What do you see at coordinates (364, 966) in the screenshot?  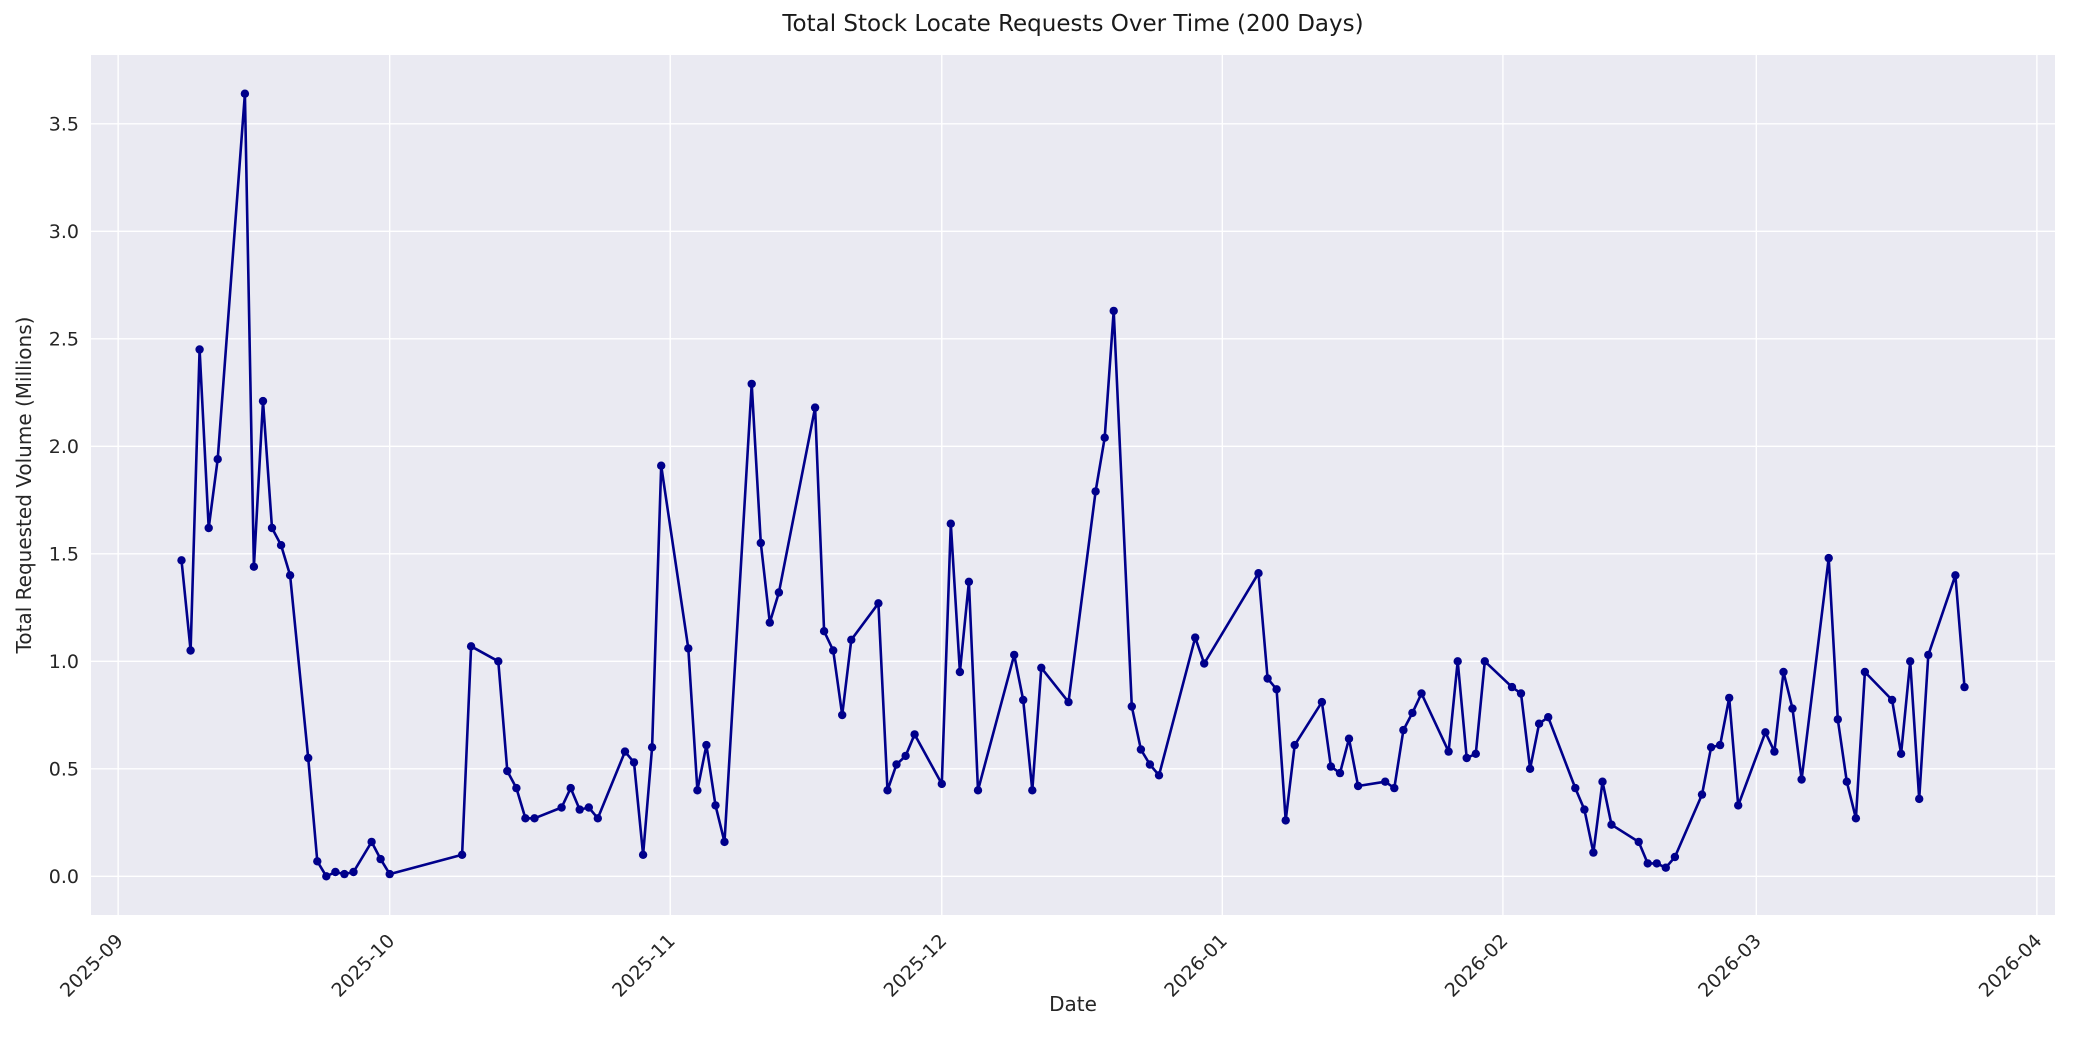 I see `x-tick-label: 2025-10` at bounding box center [364, 966].